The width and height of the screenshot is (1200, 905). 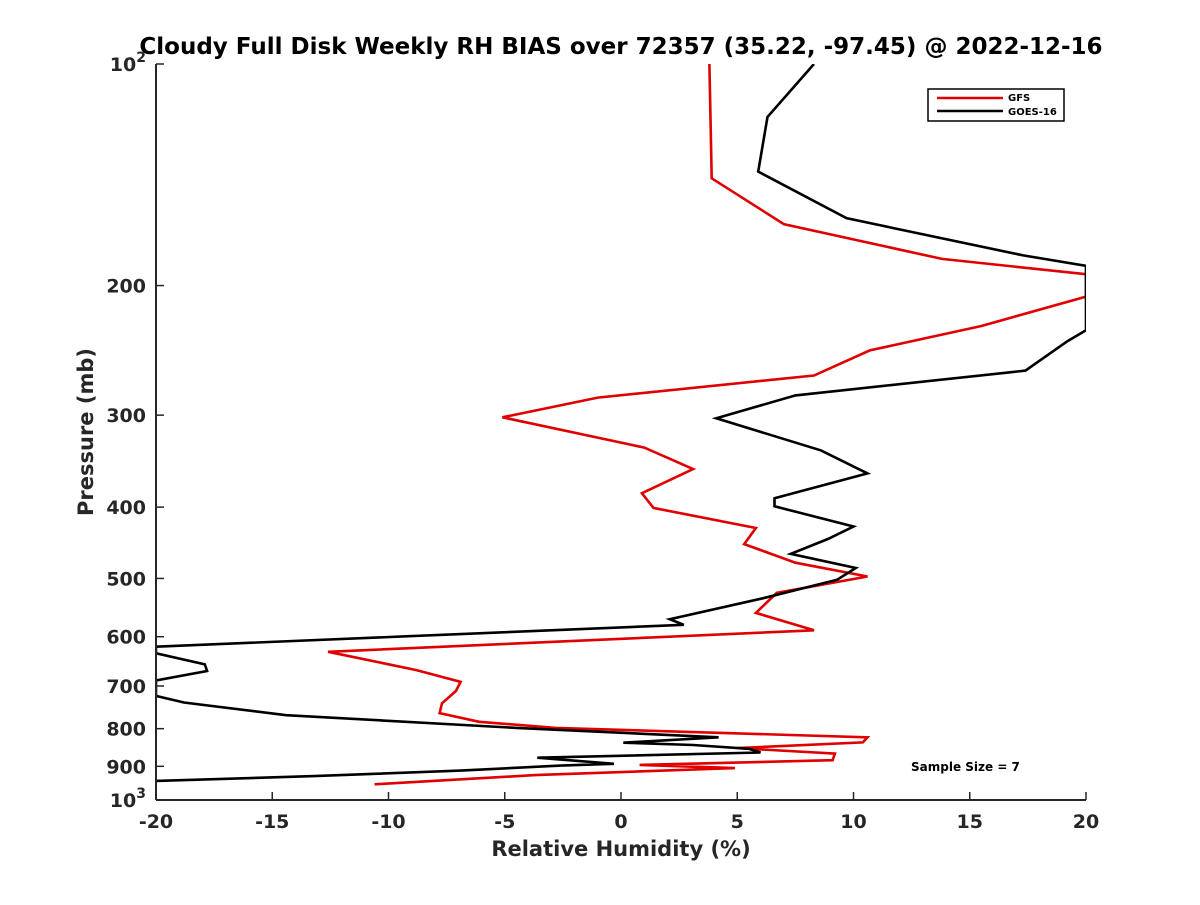 What do you see at coordinates (135, 431) in the screenshot?
I see `y-axis-ticks: 10² 200 300 400 500 600 700 800 900 10³` at bounding box center [135, 431].